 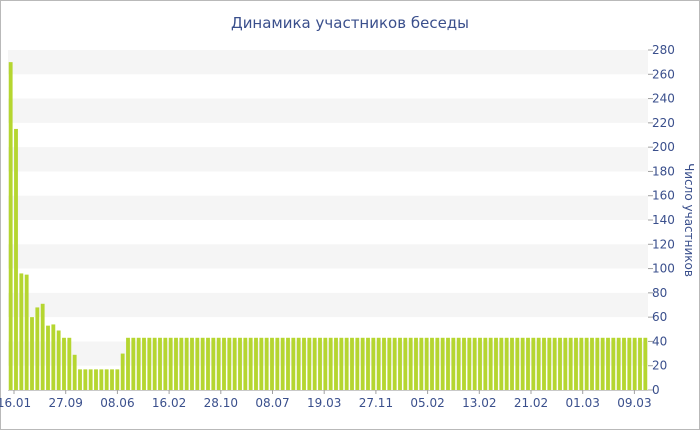 What do you see at coordinates (66, 403) in the screenshot?
I see `x-tick-label: 27.09` at bounding box center [66, 403].